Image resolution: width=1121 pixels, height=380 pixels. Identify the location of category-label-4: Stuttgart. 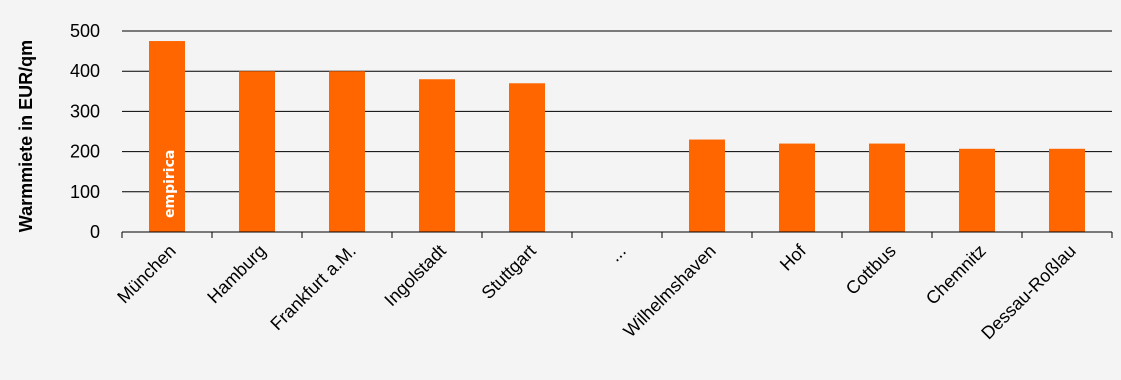
(509, 272).